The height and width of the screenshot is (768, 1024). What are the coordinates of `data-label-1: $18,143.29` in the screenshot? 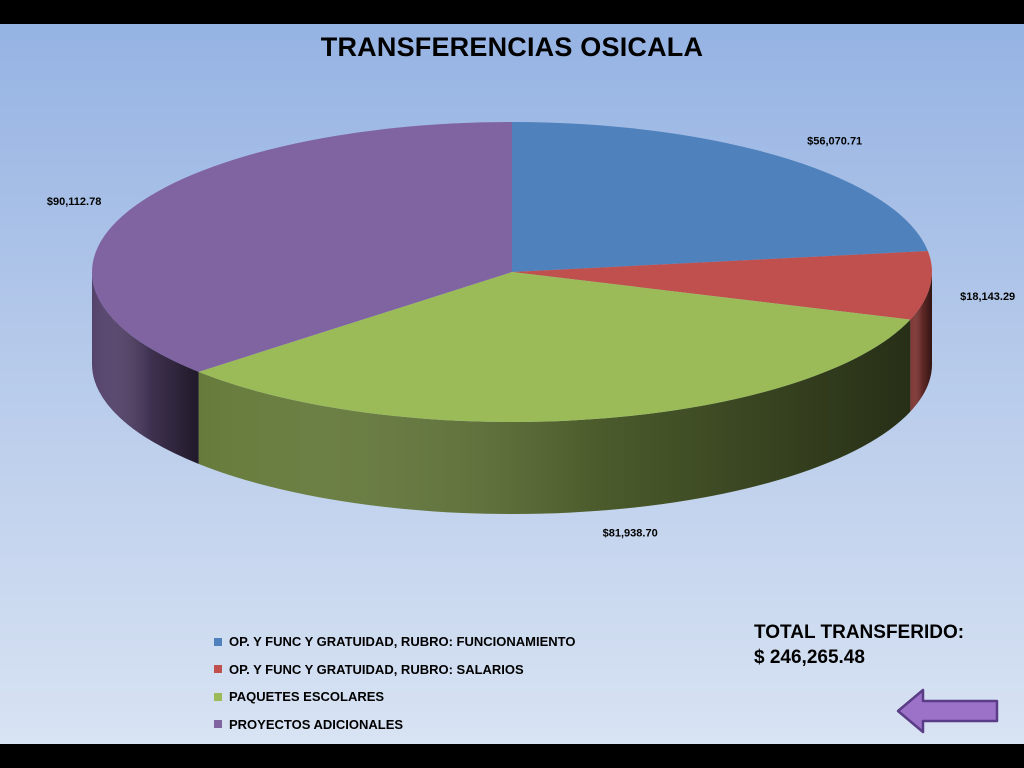 It's located at (987, 297).